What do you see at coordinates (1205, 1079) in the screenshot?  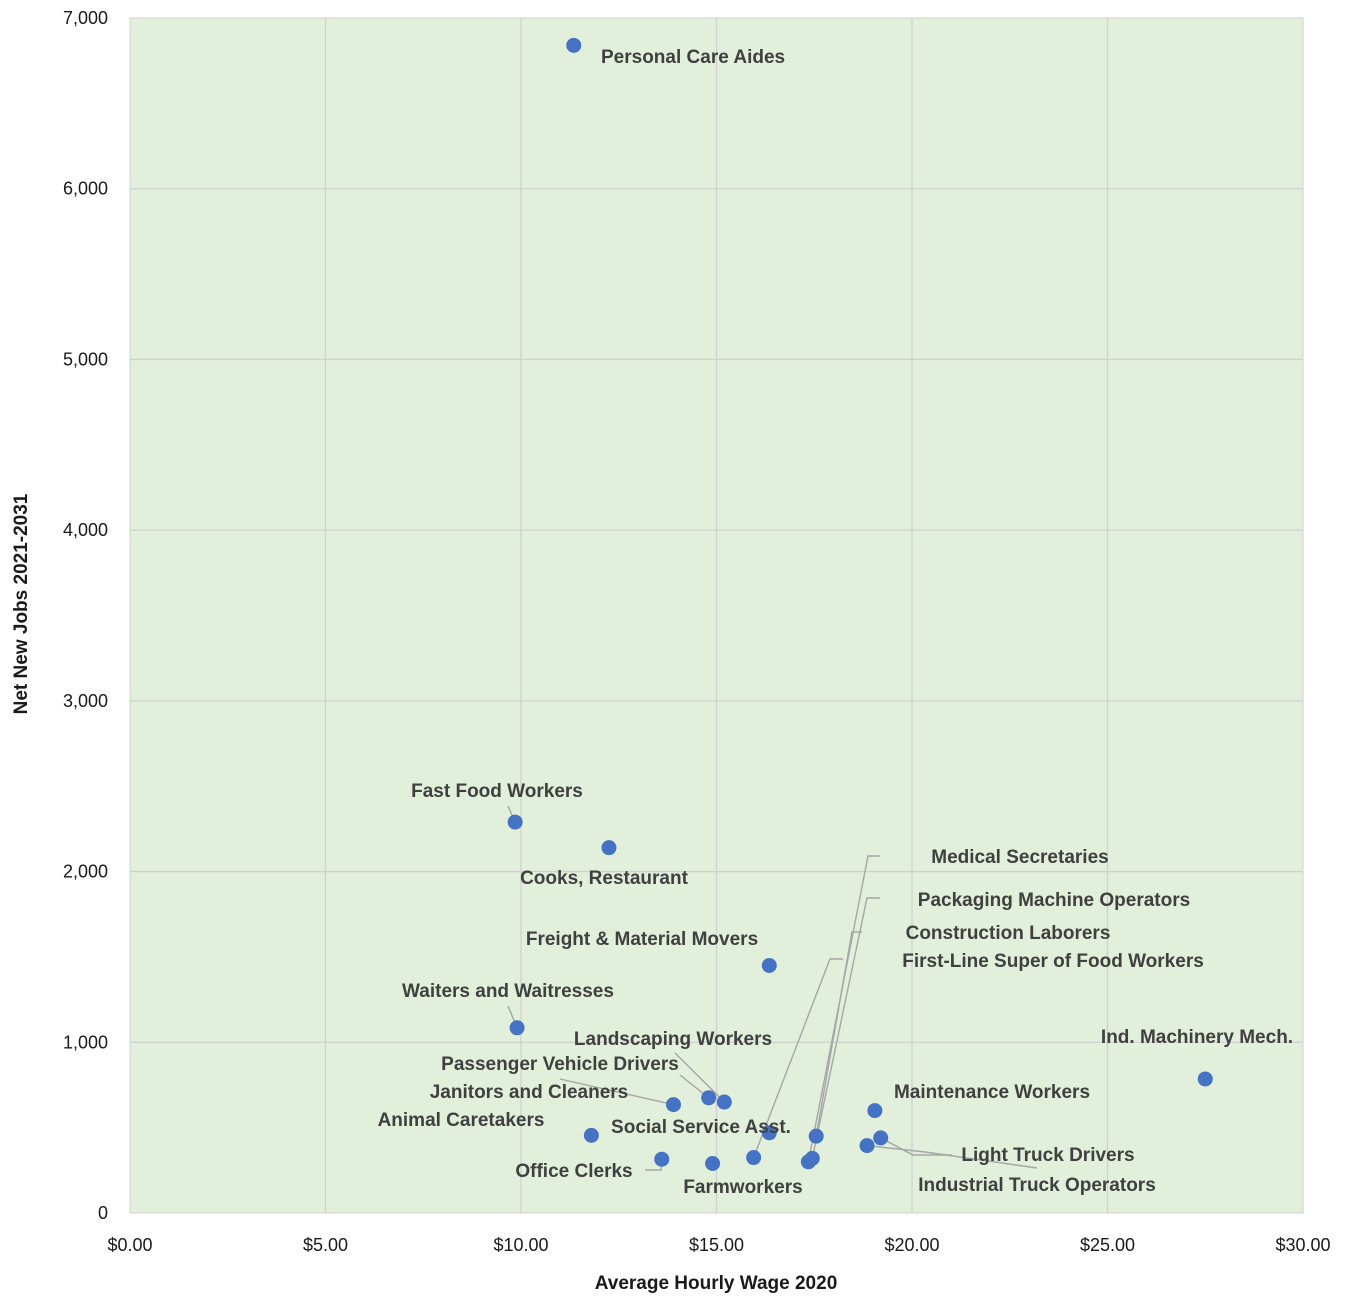 I see `point-ind-machinery-mech` at bounding box center [1205, 1079].